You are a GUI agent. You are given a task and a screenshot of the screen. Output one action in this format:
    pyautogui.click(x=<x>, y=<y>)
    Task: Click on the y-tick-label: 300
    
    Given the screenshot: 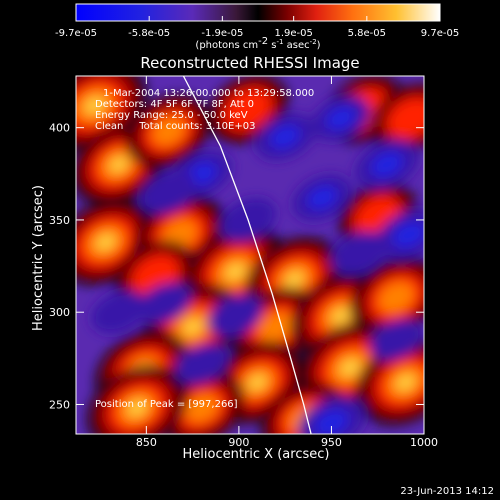 What is the action you would take?
    pyautogui.click(x=59, y=312)
    